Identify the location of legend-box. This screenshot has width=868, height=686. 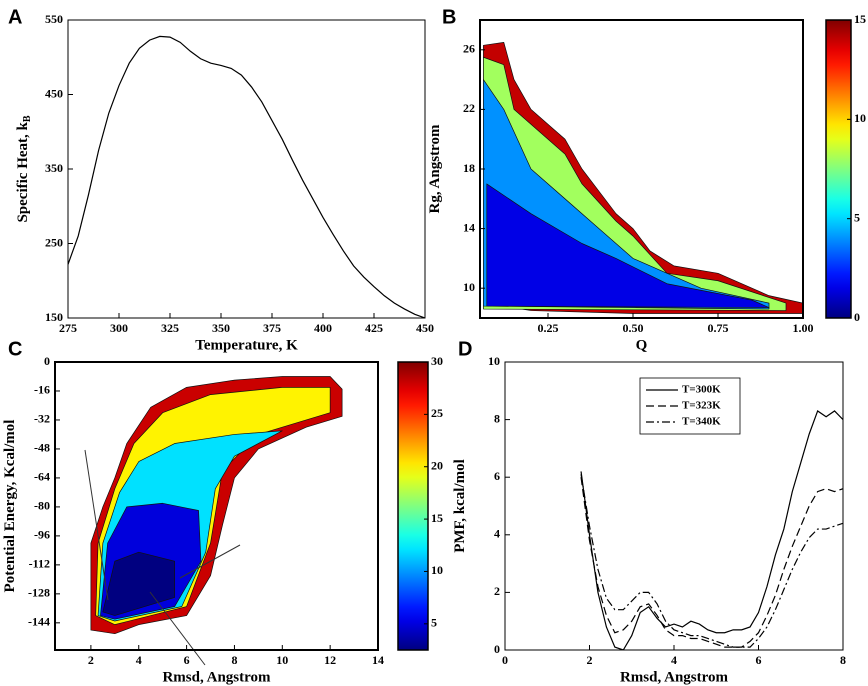
(690, 406).